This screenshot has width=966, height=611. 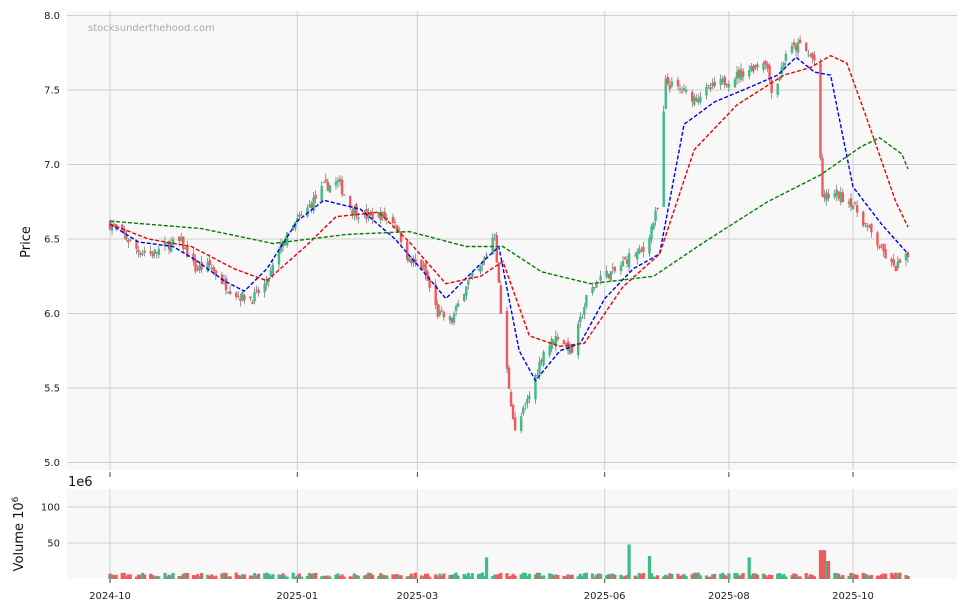 I want to click on price-axis-label: Price, so click(x=26, y=242).